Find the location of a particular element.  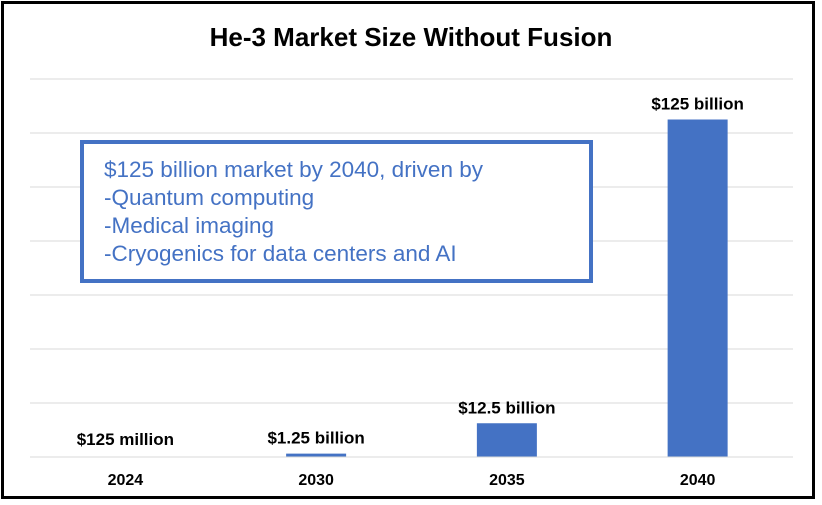

annotation-line: -Quantum computing is located at coordinates (209, 197).